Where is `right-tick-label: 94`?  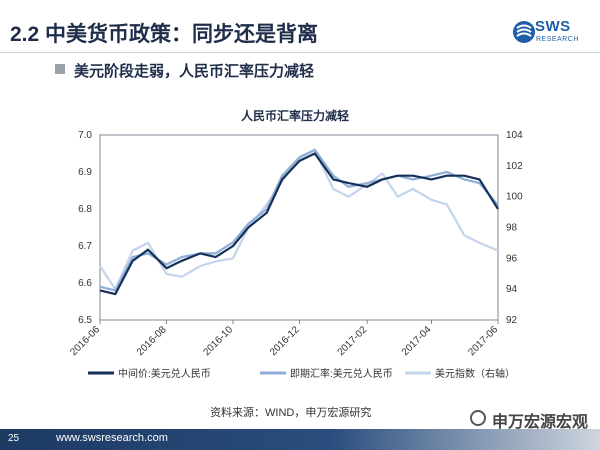 right-tick-label: 94 is located at coordinates (512, 289).